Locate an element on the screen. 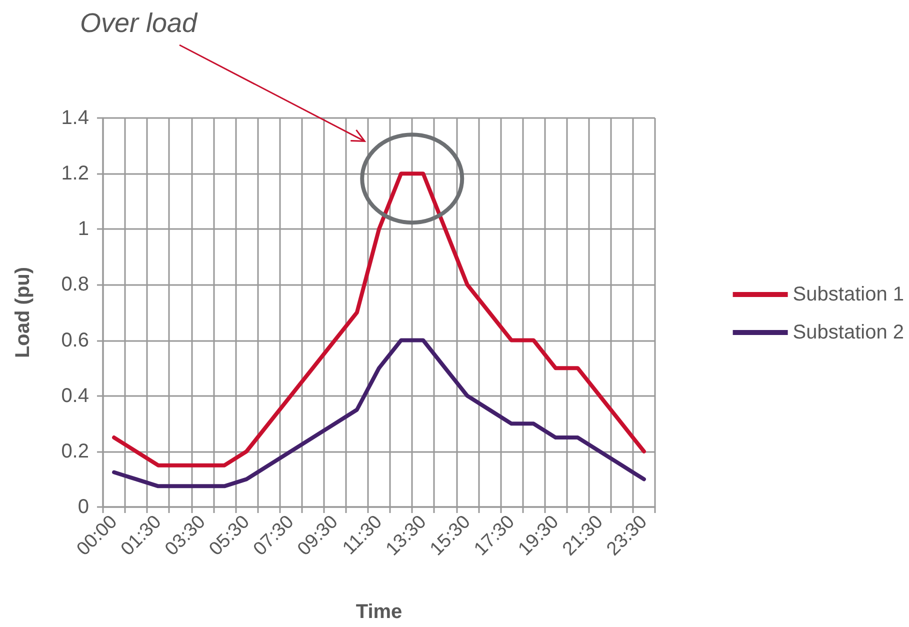  y-tick-label: 1 is located at coordinates (83, 229).